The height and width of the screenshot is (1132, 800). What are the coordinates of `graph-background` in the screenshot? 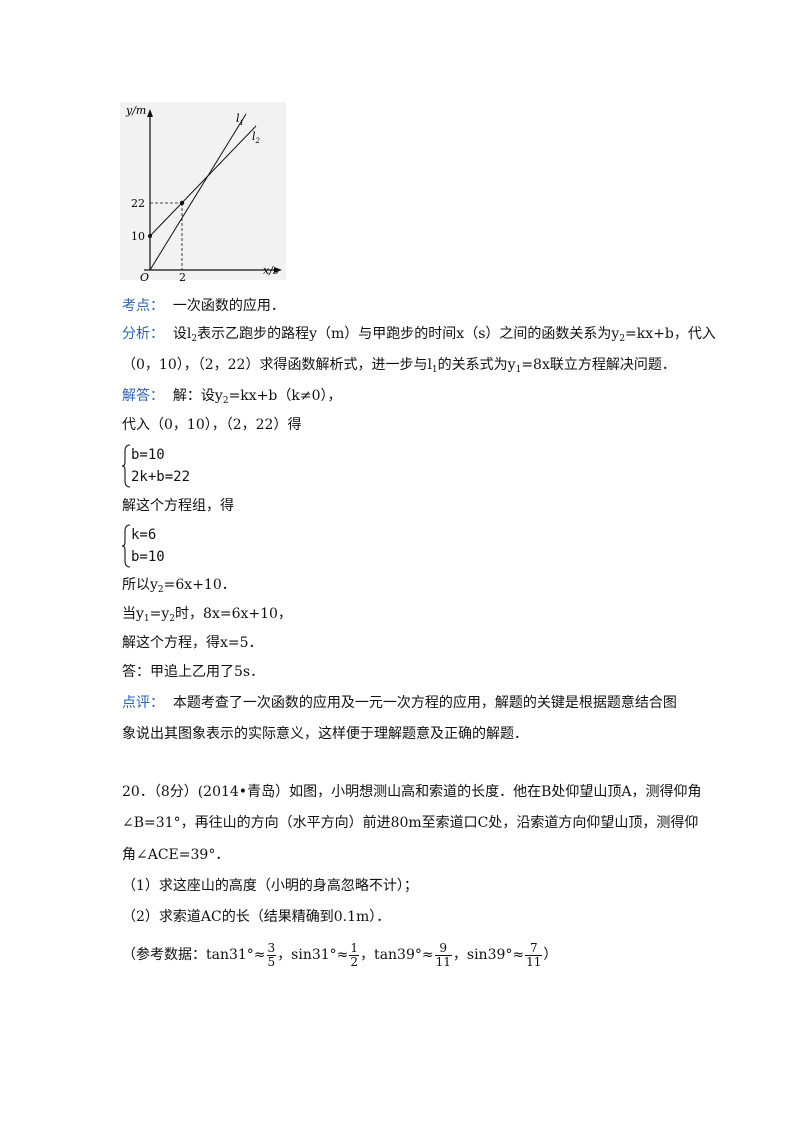 It's located at (203, 191).